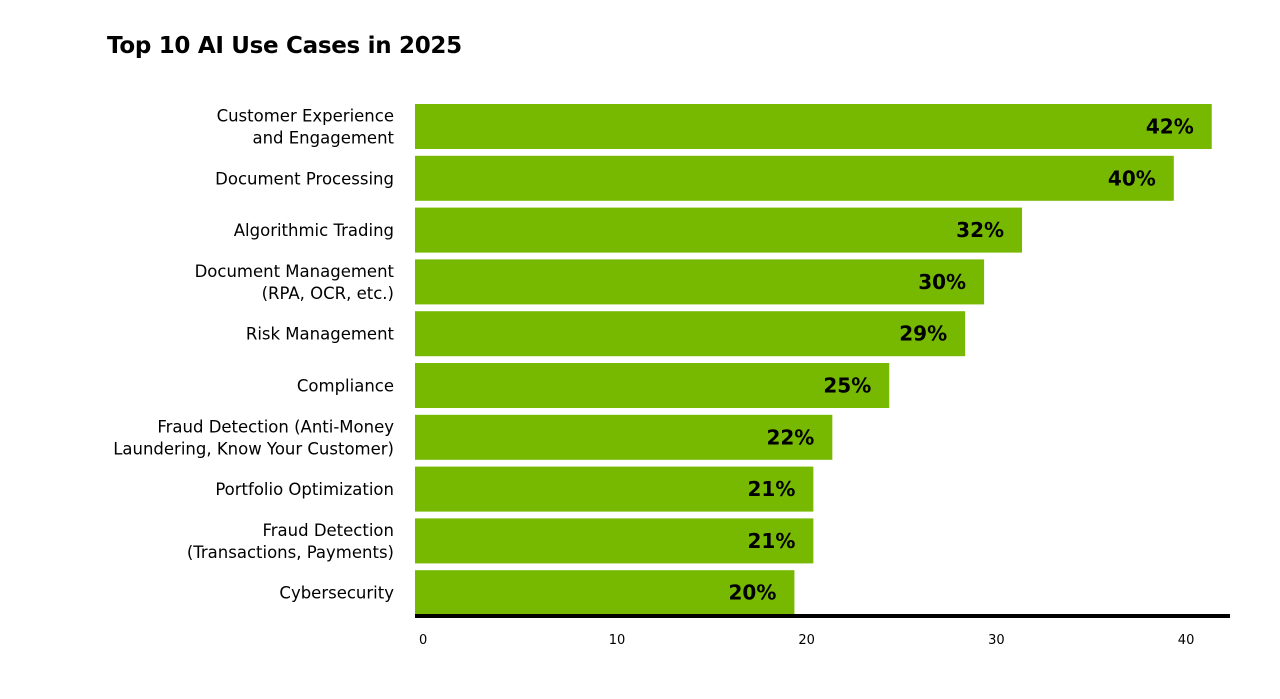 The height and width of the screenshot is (699, 1280). Describe the element at coordinates (284, 46) in the screenshot. I see `chart-title: Top 10 AI Use Cases in 2025` at that location.